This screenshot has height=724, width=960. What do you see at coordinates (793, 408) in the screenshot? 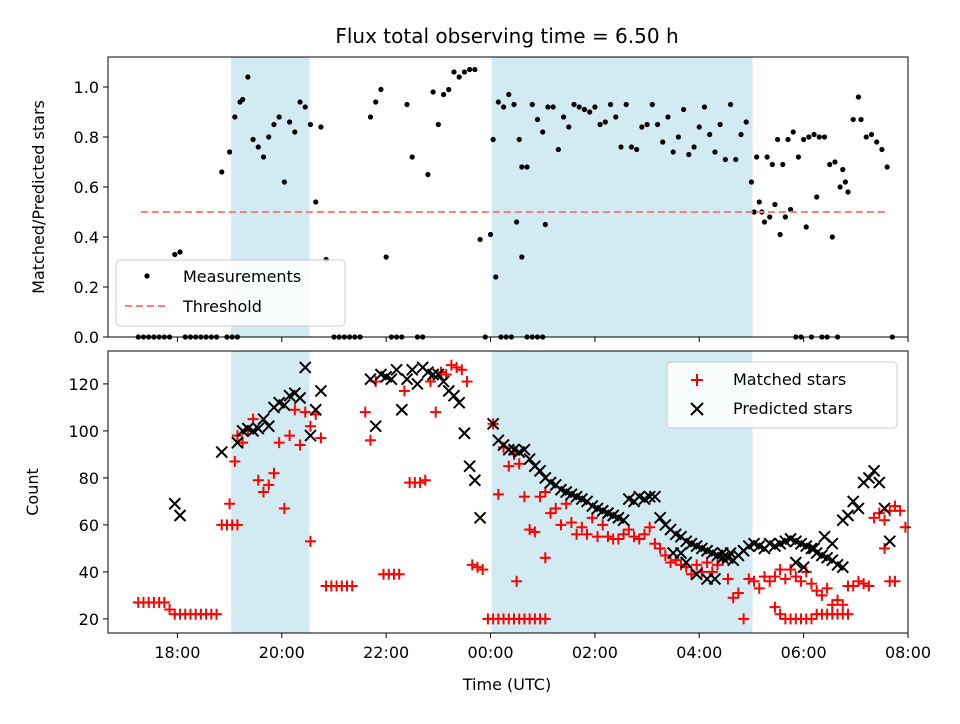
I see `legend-predicted-label: Predicted stars` at bounding box center [793, 408].